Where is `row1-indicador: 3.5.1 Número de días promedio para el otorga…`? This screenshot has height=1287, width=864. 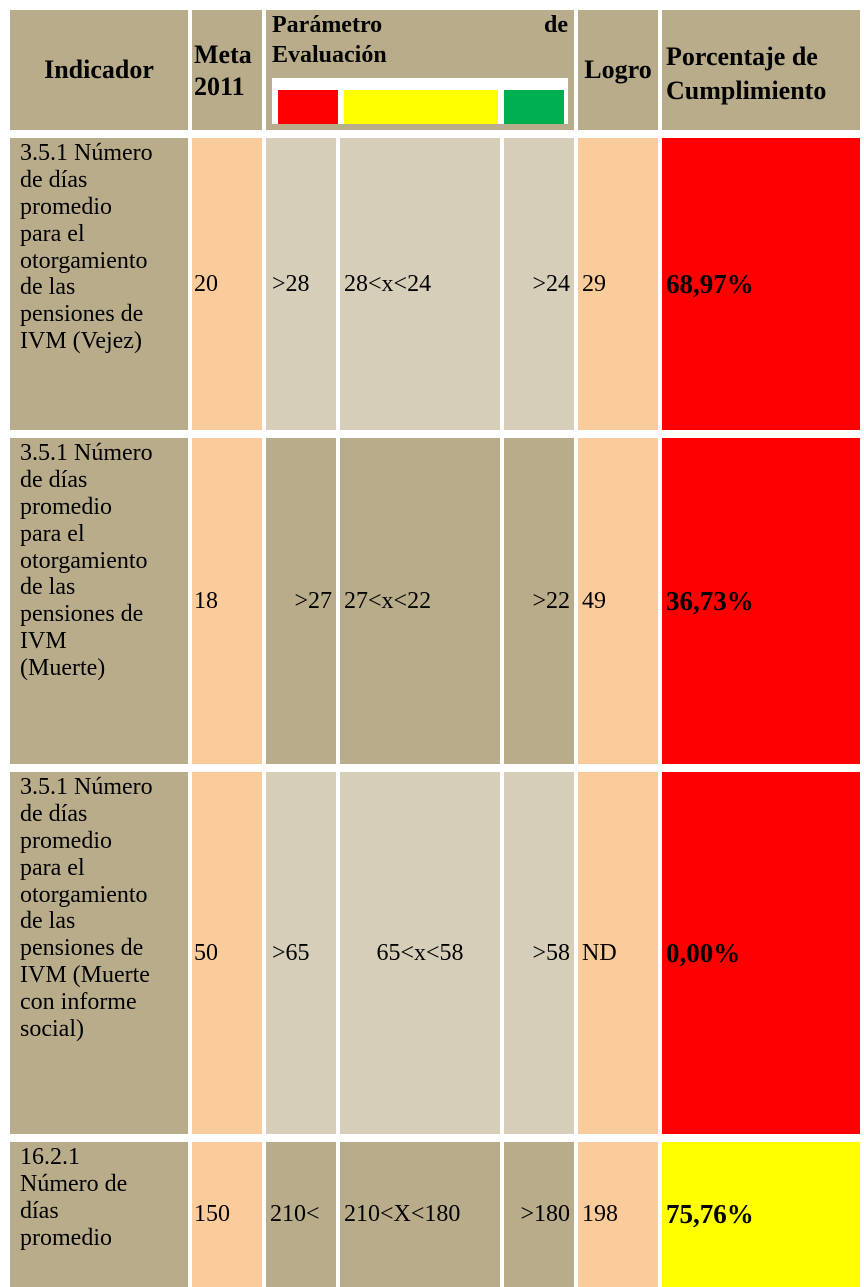 row1-indicador: 3.5.1 Número de días promedio para el otorga… is located at coordinates (99, 284).